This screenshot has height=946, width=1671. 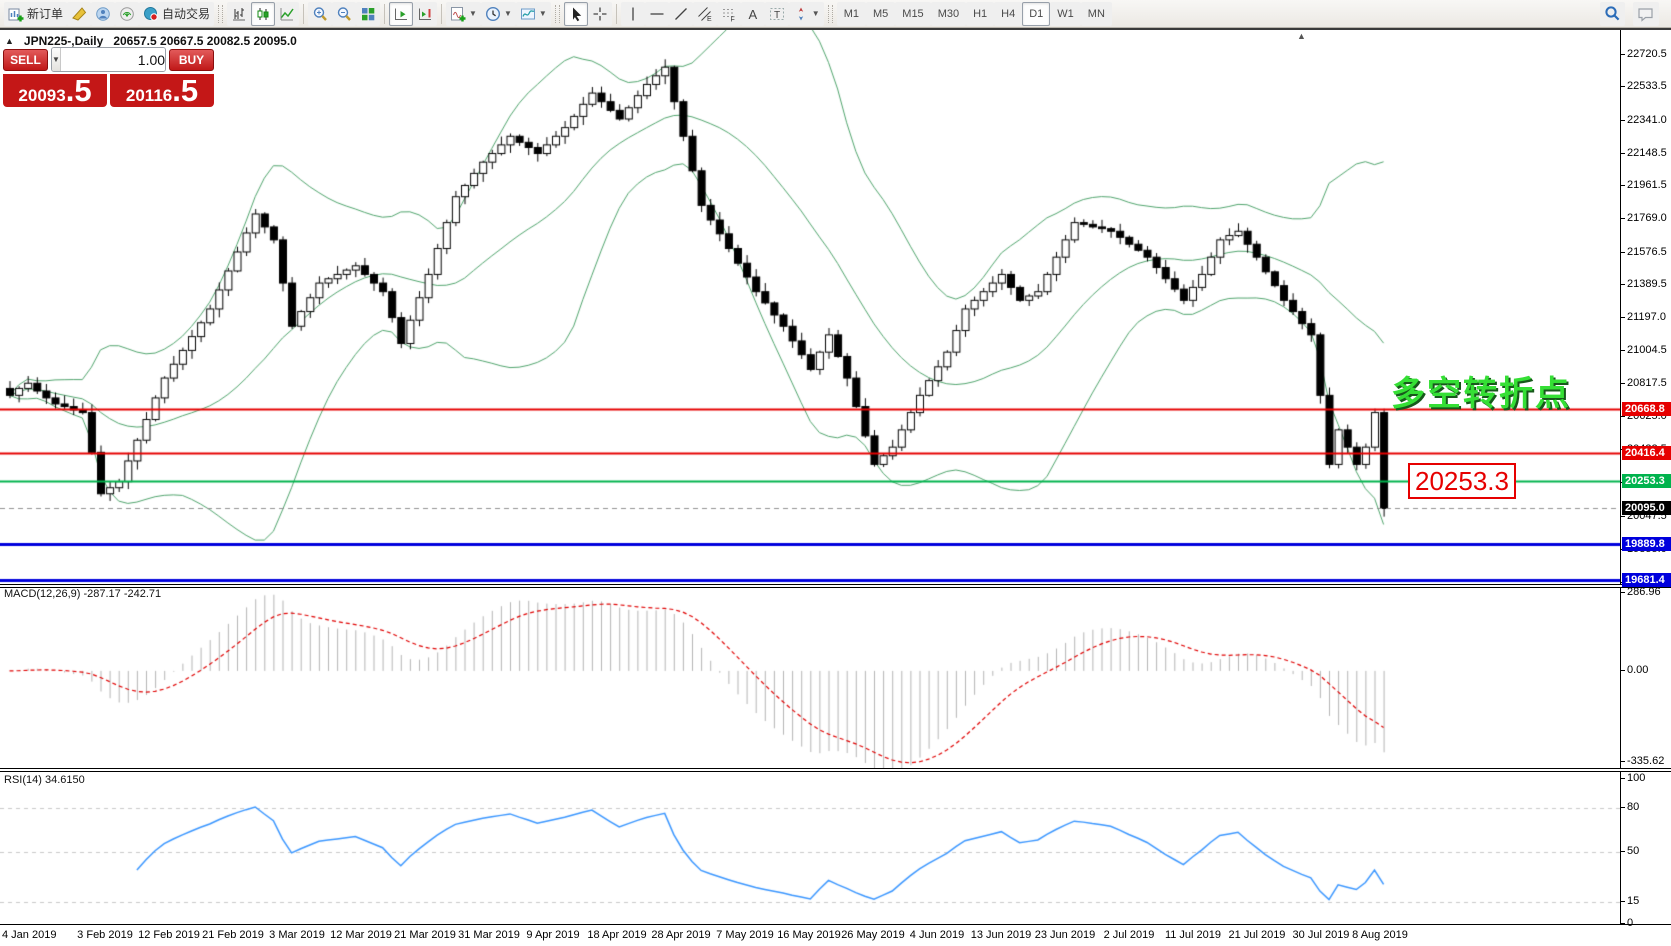 I want to click on date-tick-label: 23 Jun 2019, so click(x=1065, y=935).